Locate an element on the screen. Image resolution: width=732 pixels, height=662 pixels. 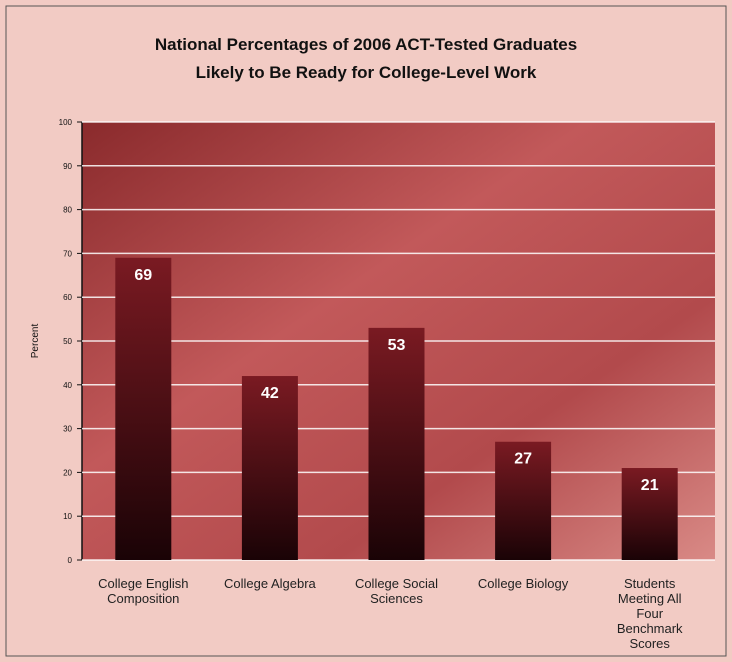
x-tick-label: College Social Sciences is located at coordinates (396, 591).